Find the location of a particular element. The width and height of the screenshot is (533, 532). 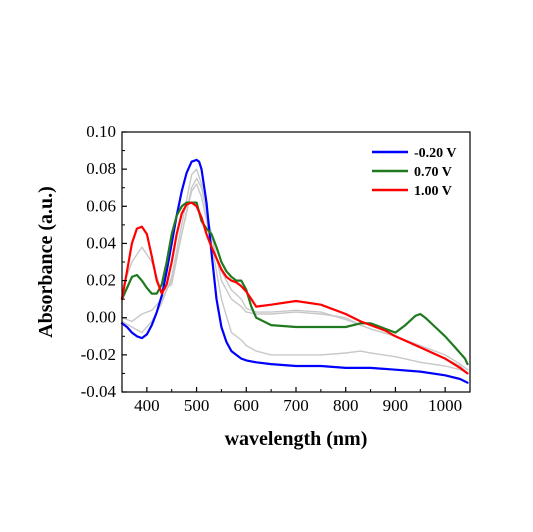

x-tick-label: 1000 is located at coordinates (445, 405).